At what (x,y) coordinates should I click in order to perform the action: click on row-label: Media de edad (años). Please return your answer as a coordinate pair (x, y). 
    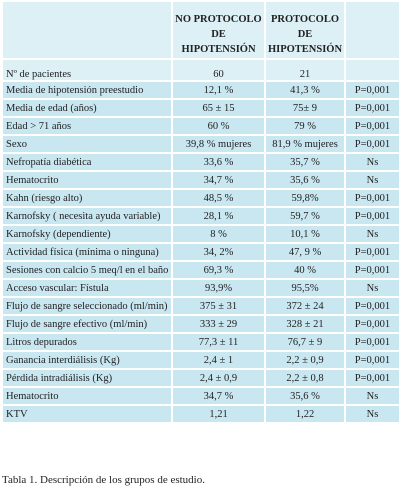
    Looking at the image, I should click on (87, 108).